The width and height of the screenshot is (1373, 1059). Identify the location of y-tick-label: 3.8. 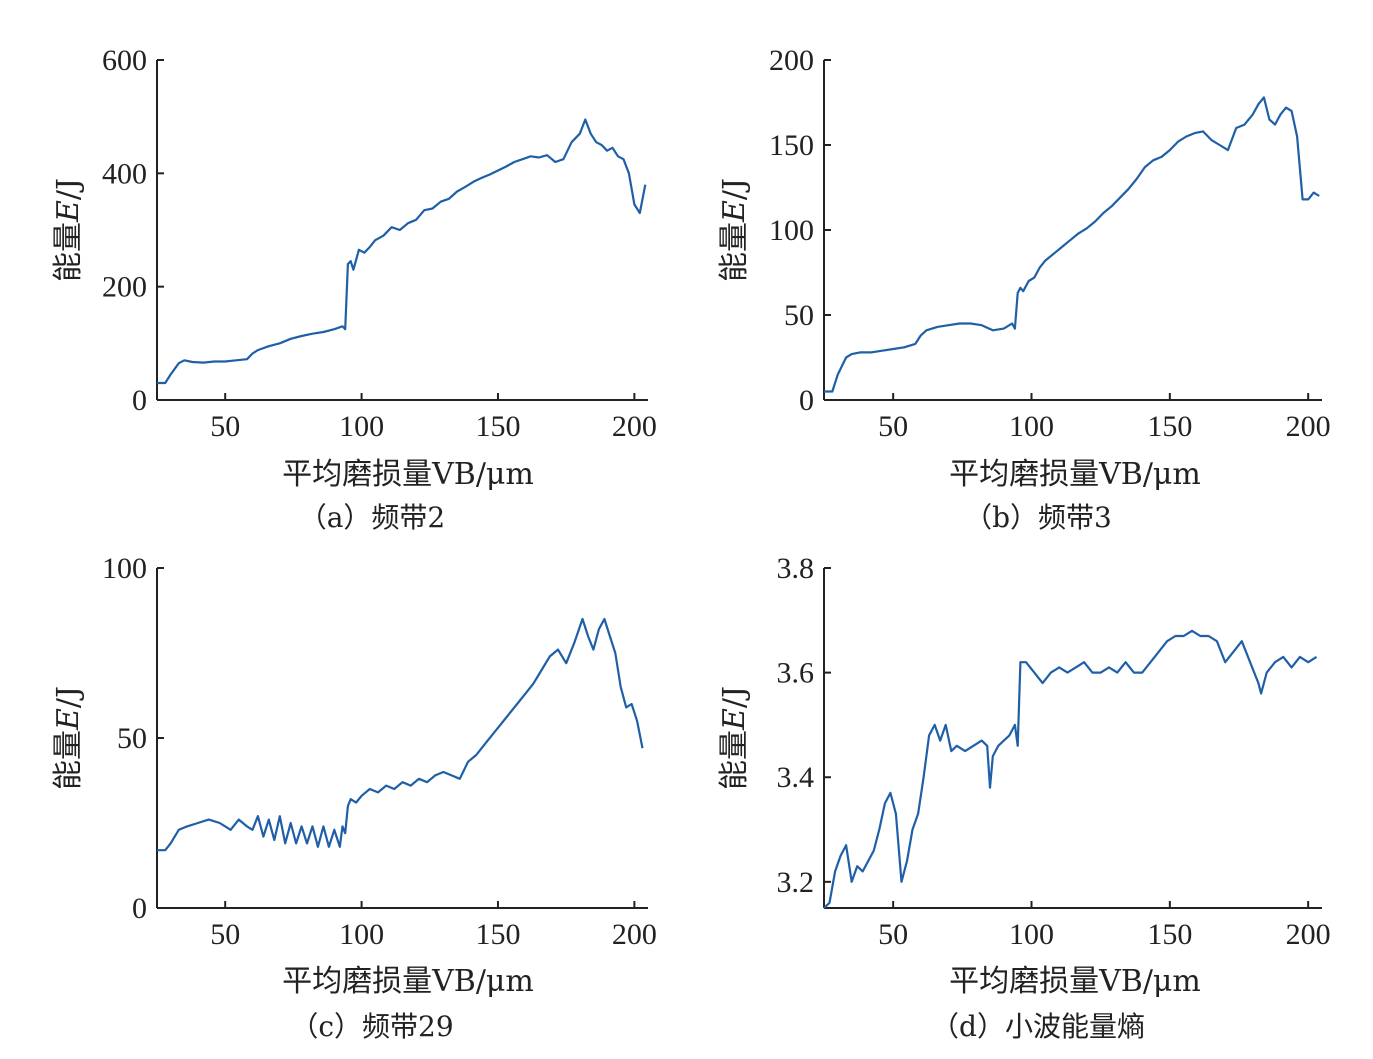
(796, 568).